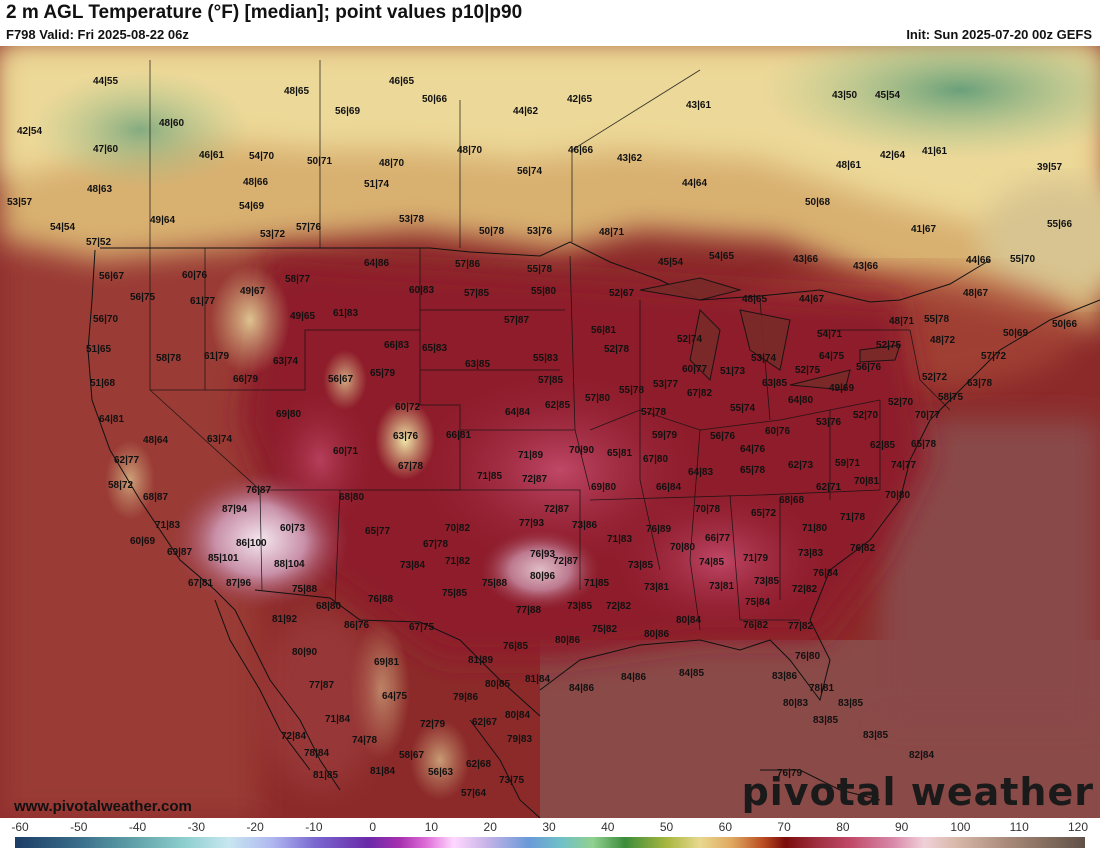  What do you see at coordinates (529, 610) in the screenshot?
I see `point-value: 77|88` at bounding box center [529, 610].